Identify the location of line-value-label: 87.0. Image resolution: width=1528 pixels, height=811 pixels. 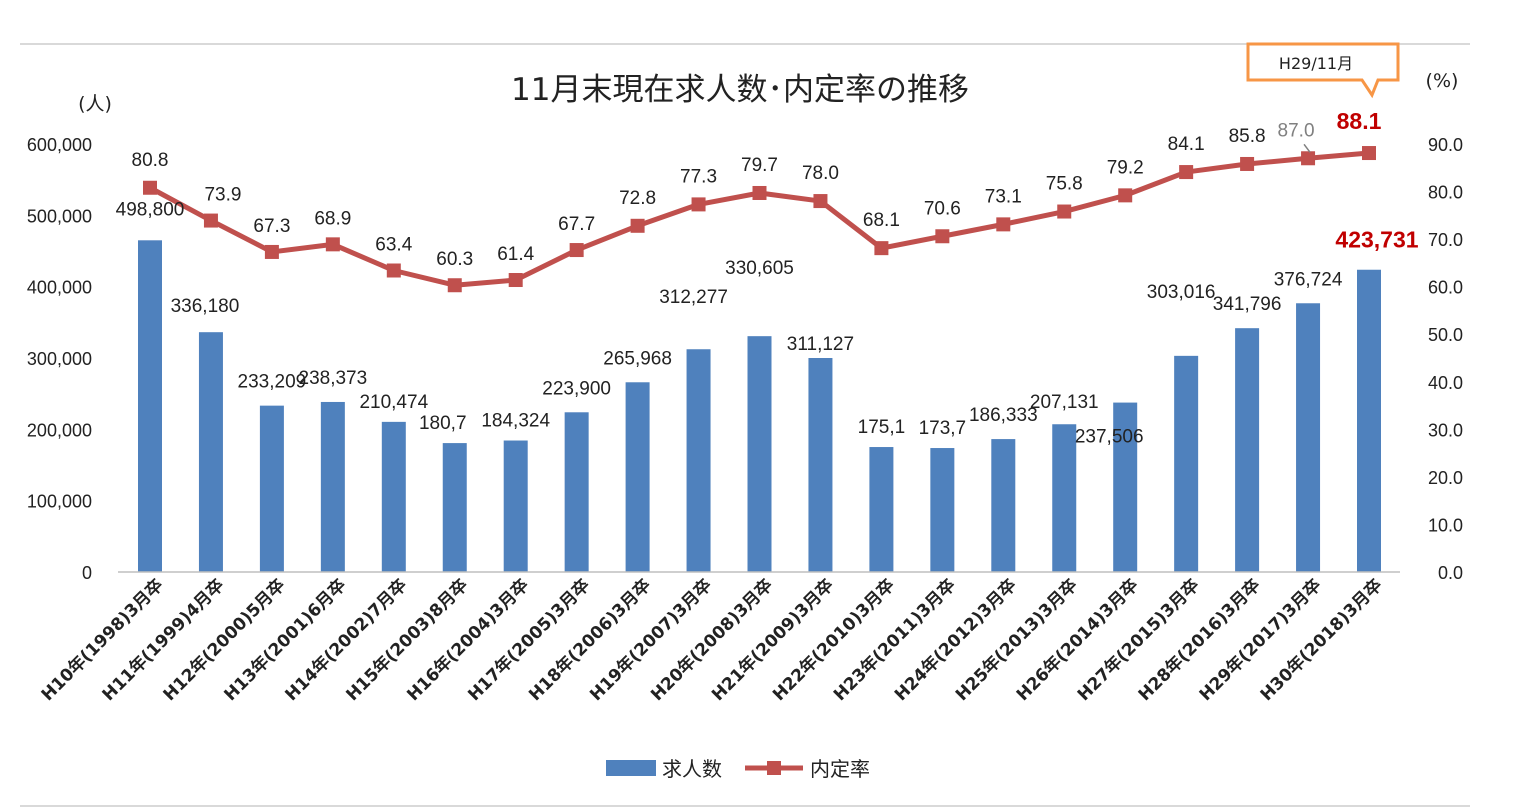
(1296, 130).